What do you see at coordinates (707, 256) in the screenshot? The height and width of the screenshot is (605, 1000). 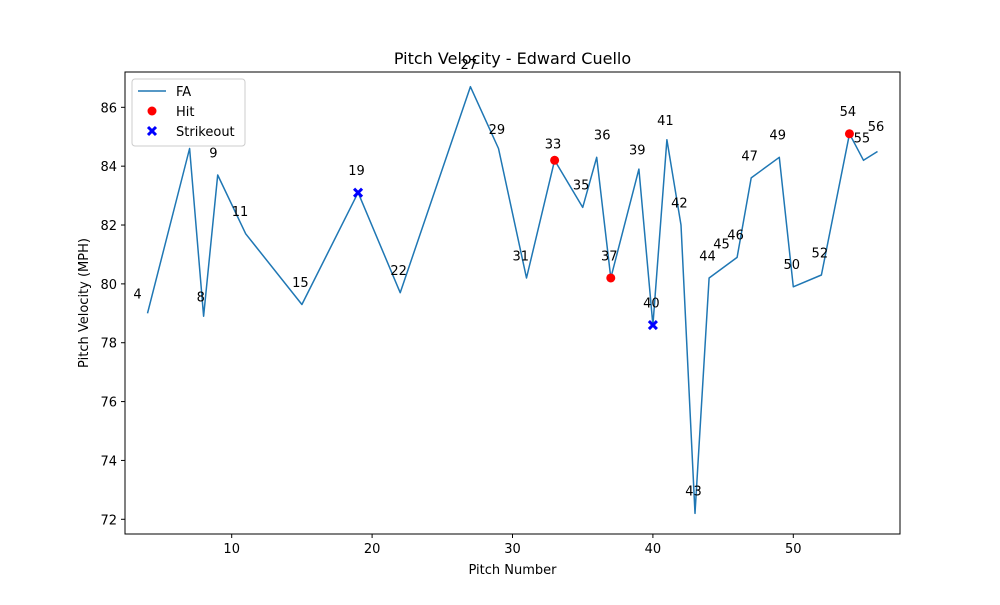 I see `pitch-number-label: 44` at bounding box center [707, 256].